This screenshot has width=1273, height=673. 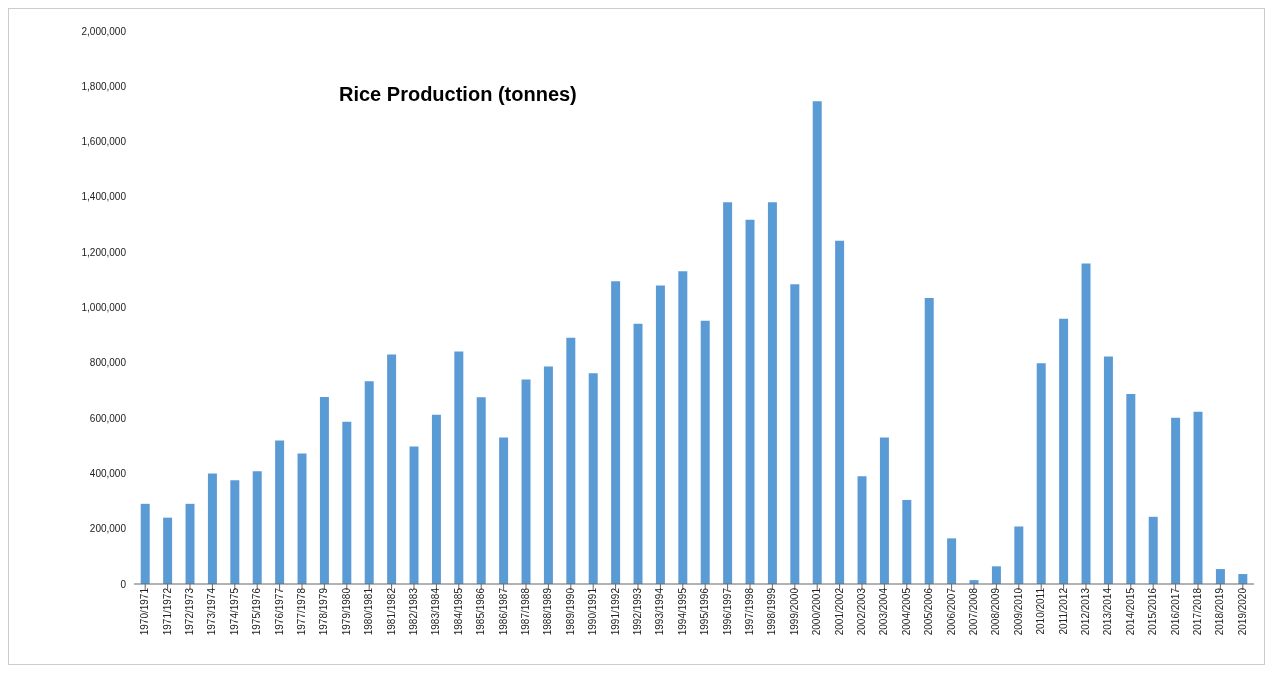 I want to click on x-tick-label: 2017/2018, so click(x=1198, y=611).